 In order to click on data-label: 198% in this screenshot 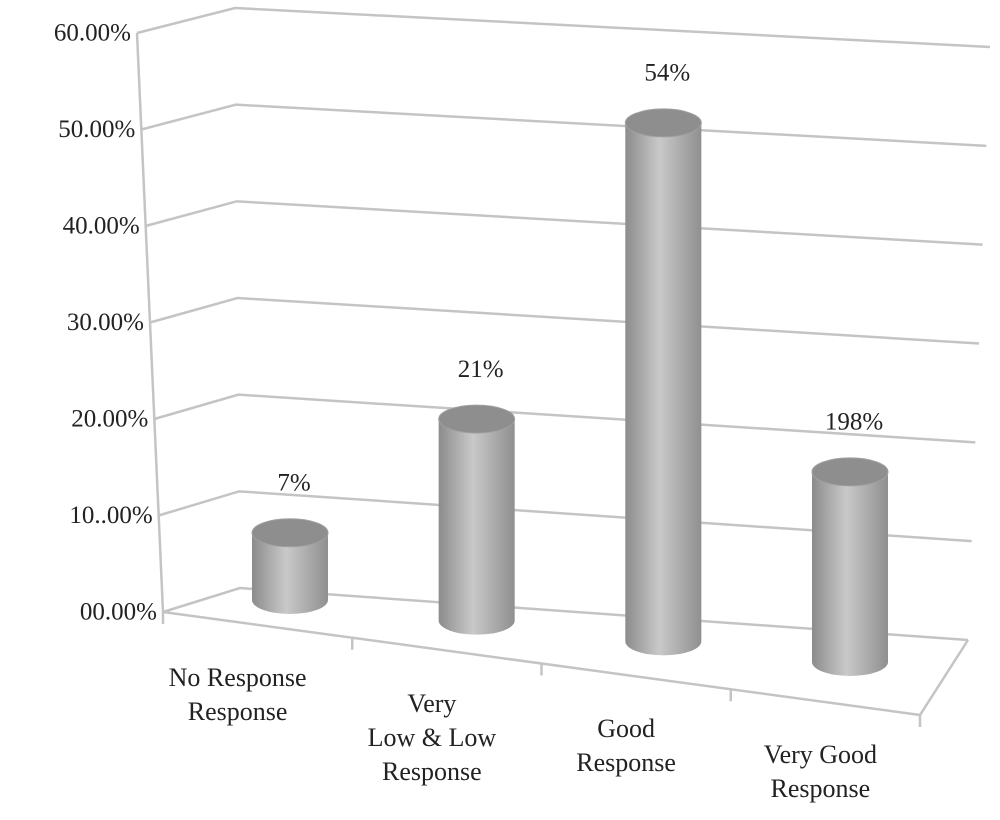, I will do `click(854, 422)`.